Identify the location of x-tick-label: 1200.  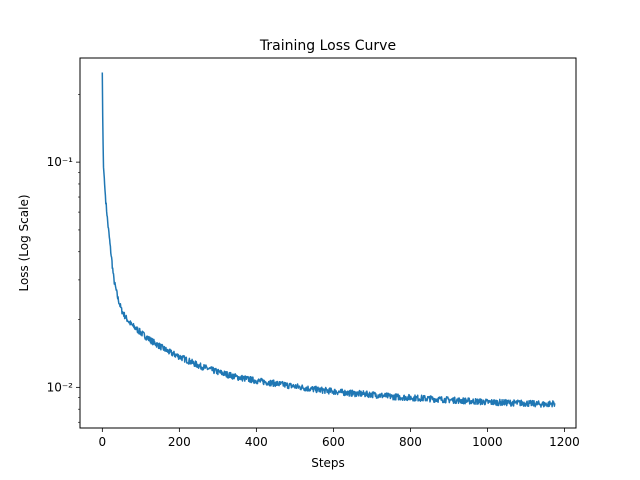
(564, 442).